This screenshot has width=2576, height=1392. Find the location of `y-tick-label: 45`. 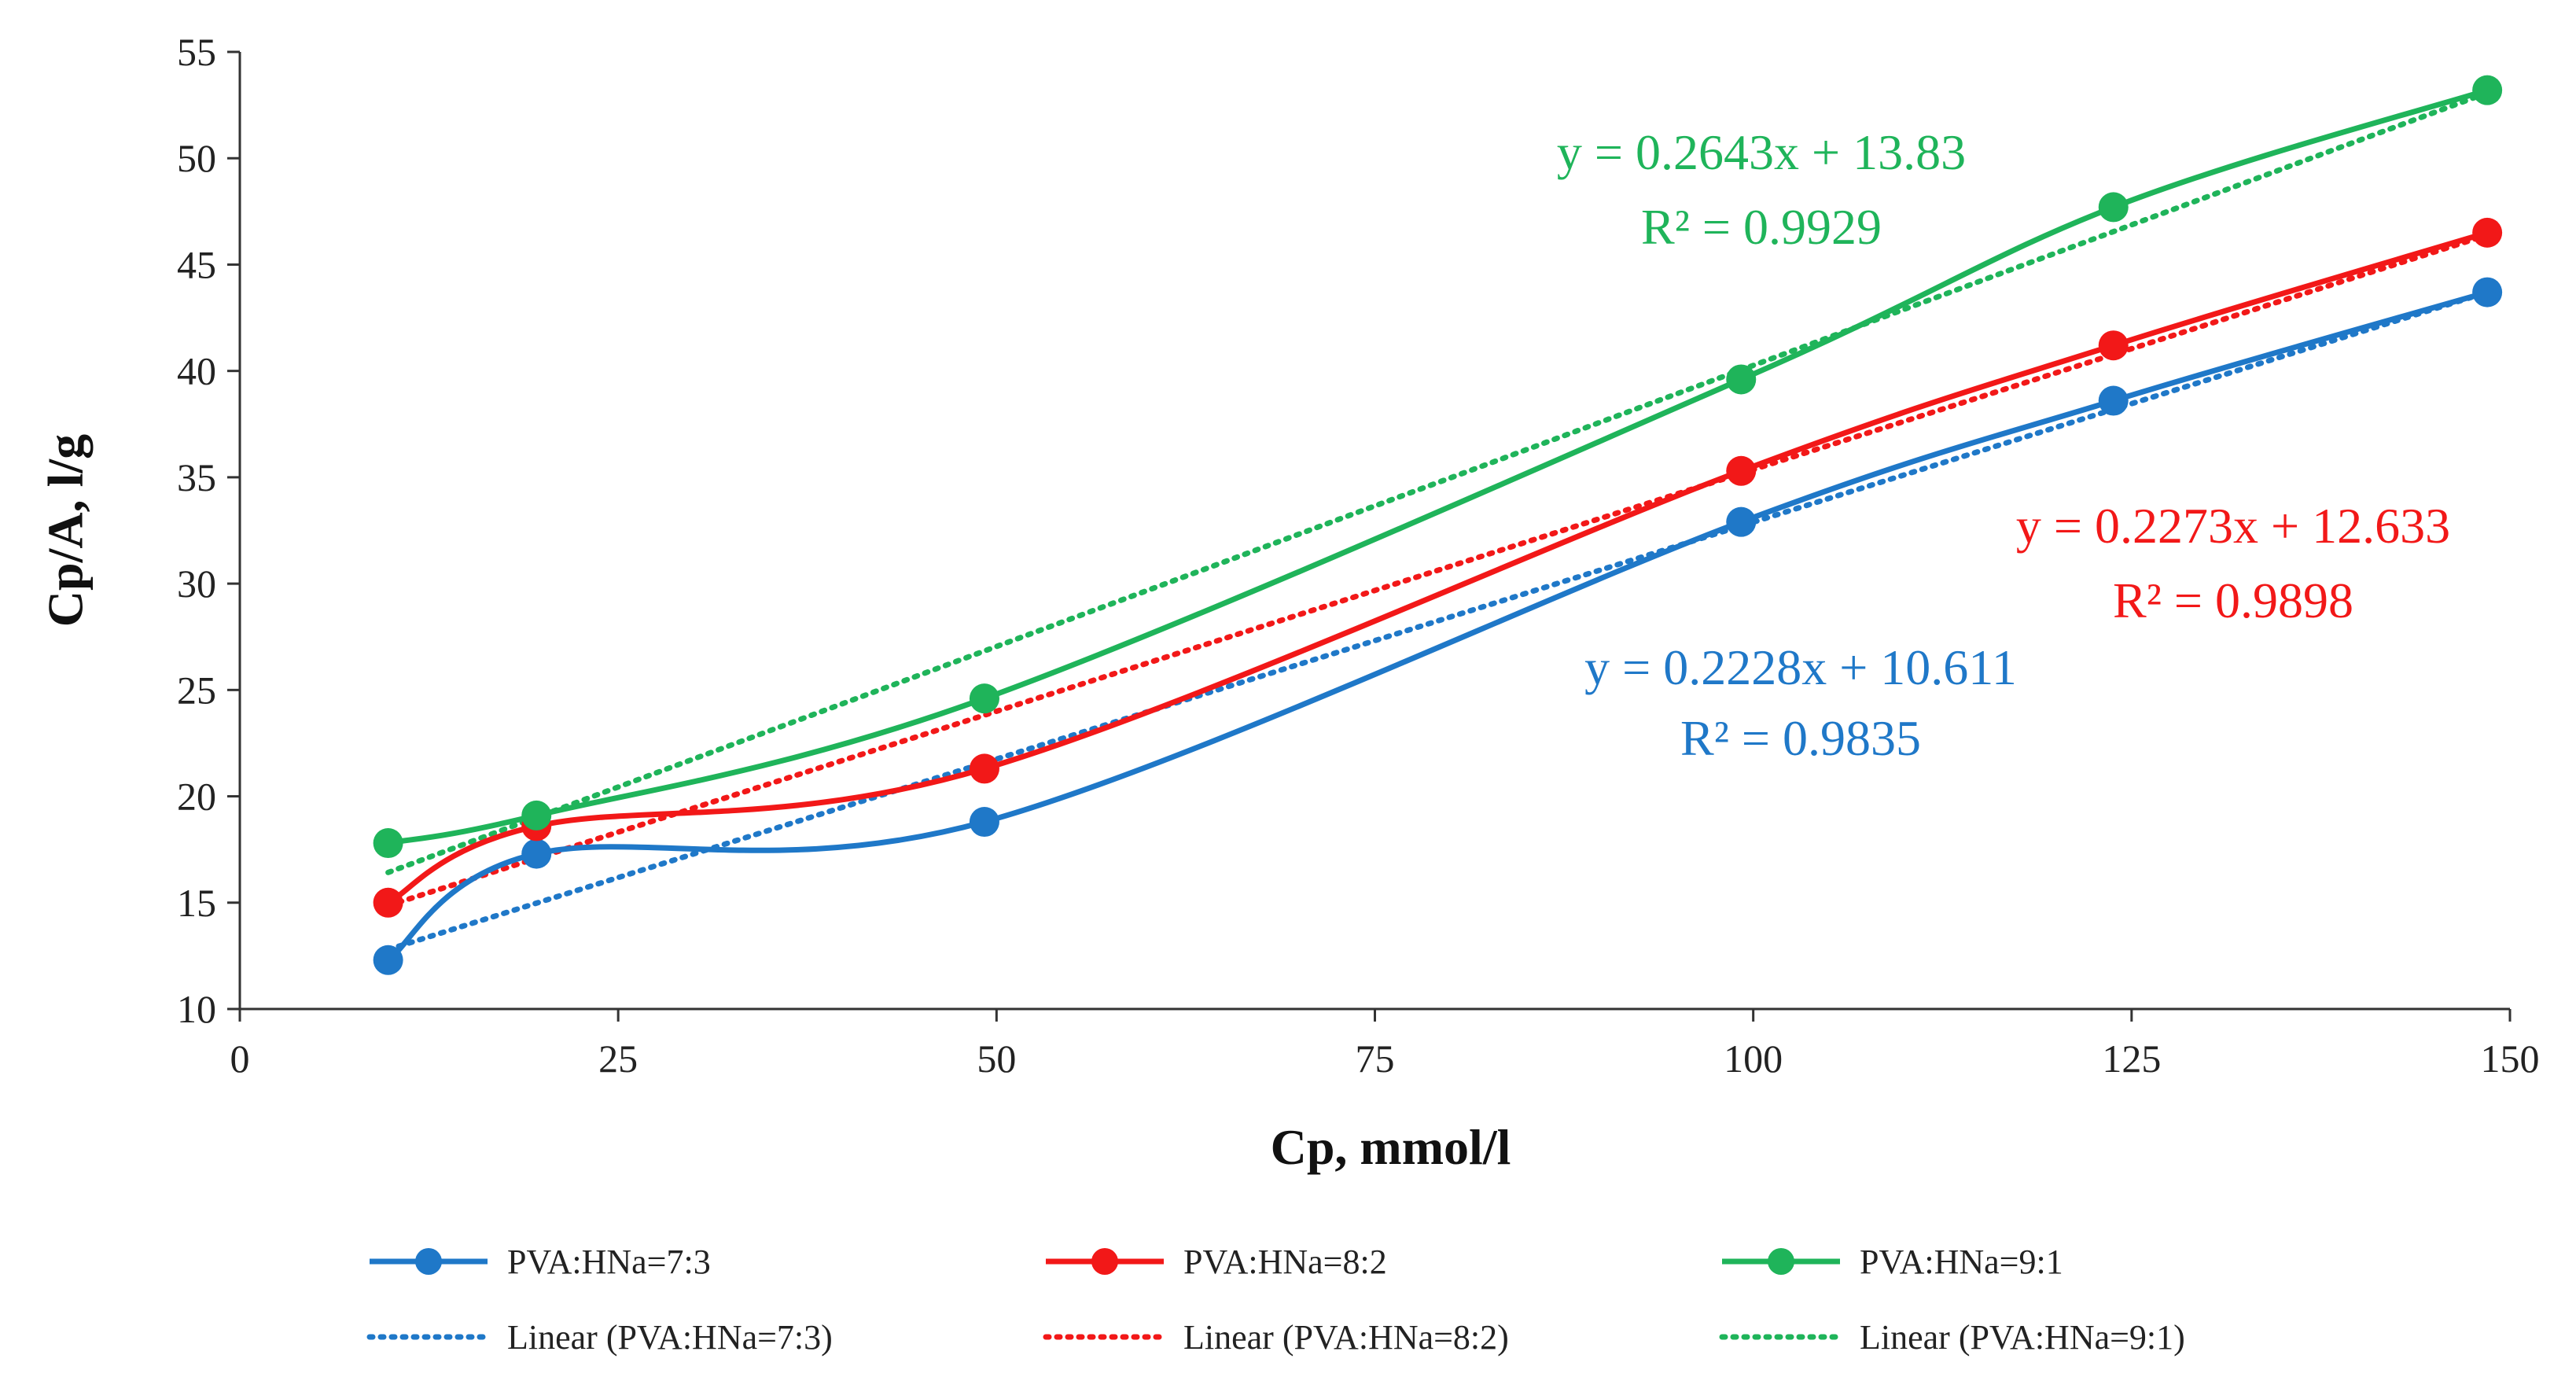

y-tick-label: 45 is located at coordinates (197, 264).